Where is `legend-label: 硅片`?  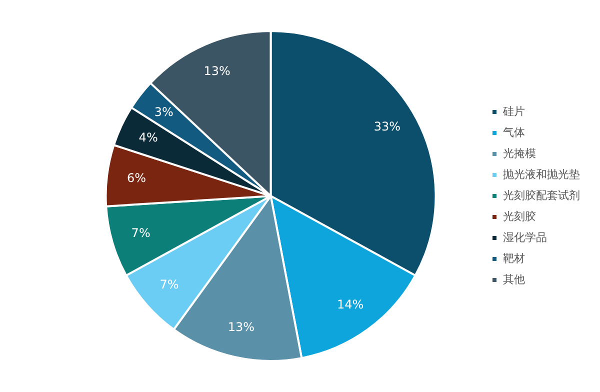 legend-label: 硅片 is located at coordinates (513, 111).